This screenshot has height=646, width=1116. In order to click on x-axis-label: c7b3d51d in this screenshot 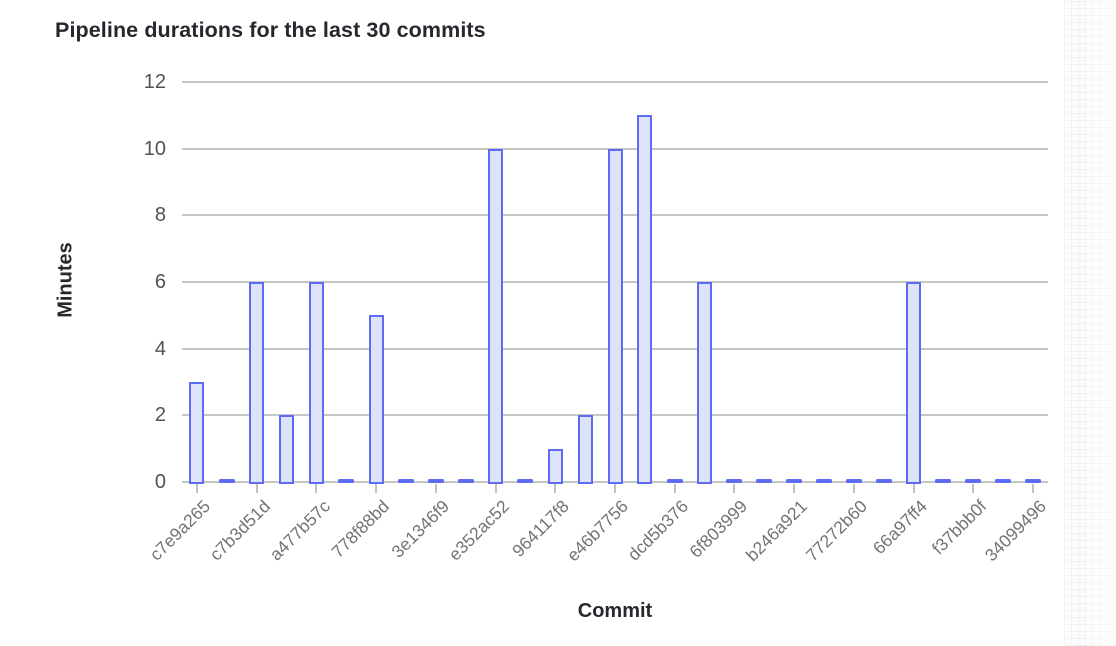, I will do `click(239, 530)`.